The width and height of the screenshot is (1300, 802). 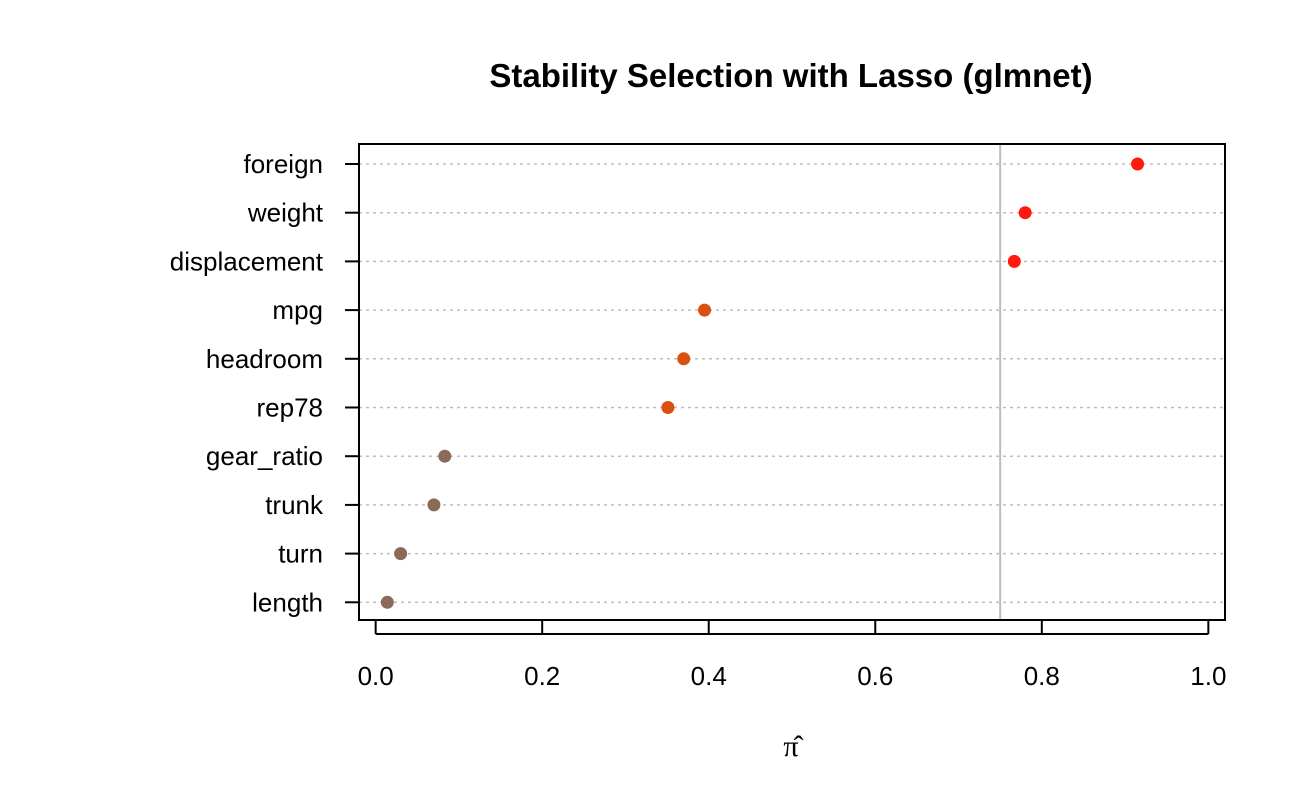 What do you see at coordinates (264, 456) in the screenshot?
I see `y-tick-label: gear_ratio` at bounding box center [264, 456].